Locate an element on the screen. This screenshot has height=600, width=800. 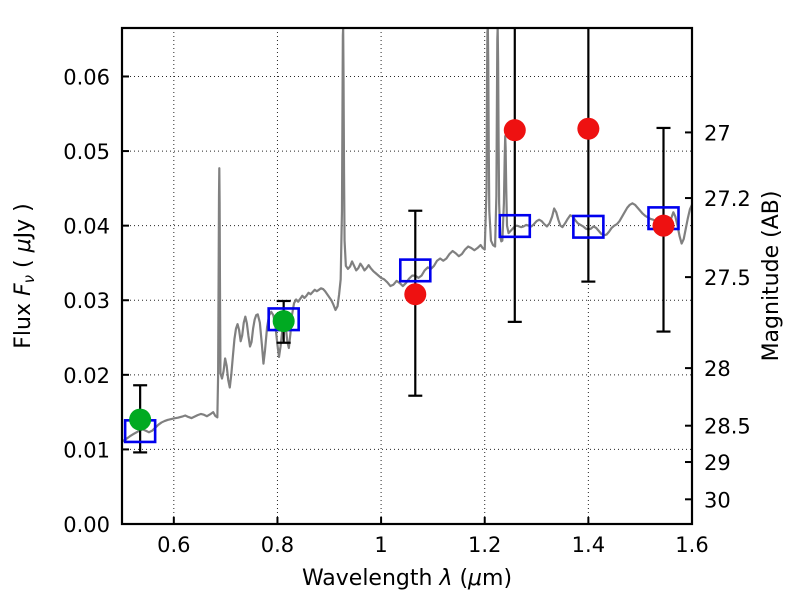
x-tick-label: 1 is located at coordinates (380, 545).